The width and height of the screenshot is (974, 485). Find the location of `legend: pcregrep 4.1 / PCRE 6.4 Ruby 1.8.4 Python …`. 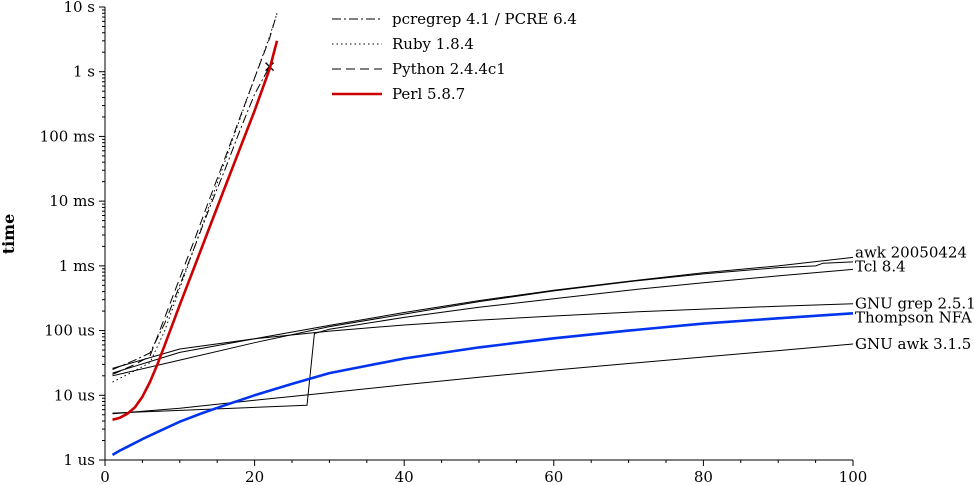

legend: pcregrep 4.1 / PCRE 6.4 Ruby 1.8.4 Python … is located at coordinates (454, 56).